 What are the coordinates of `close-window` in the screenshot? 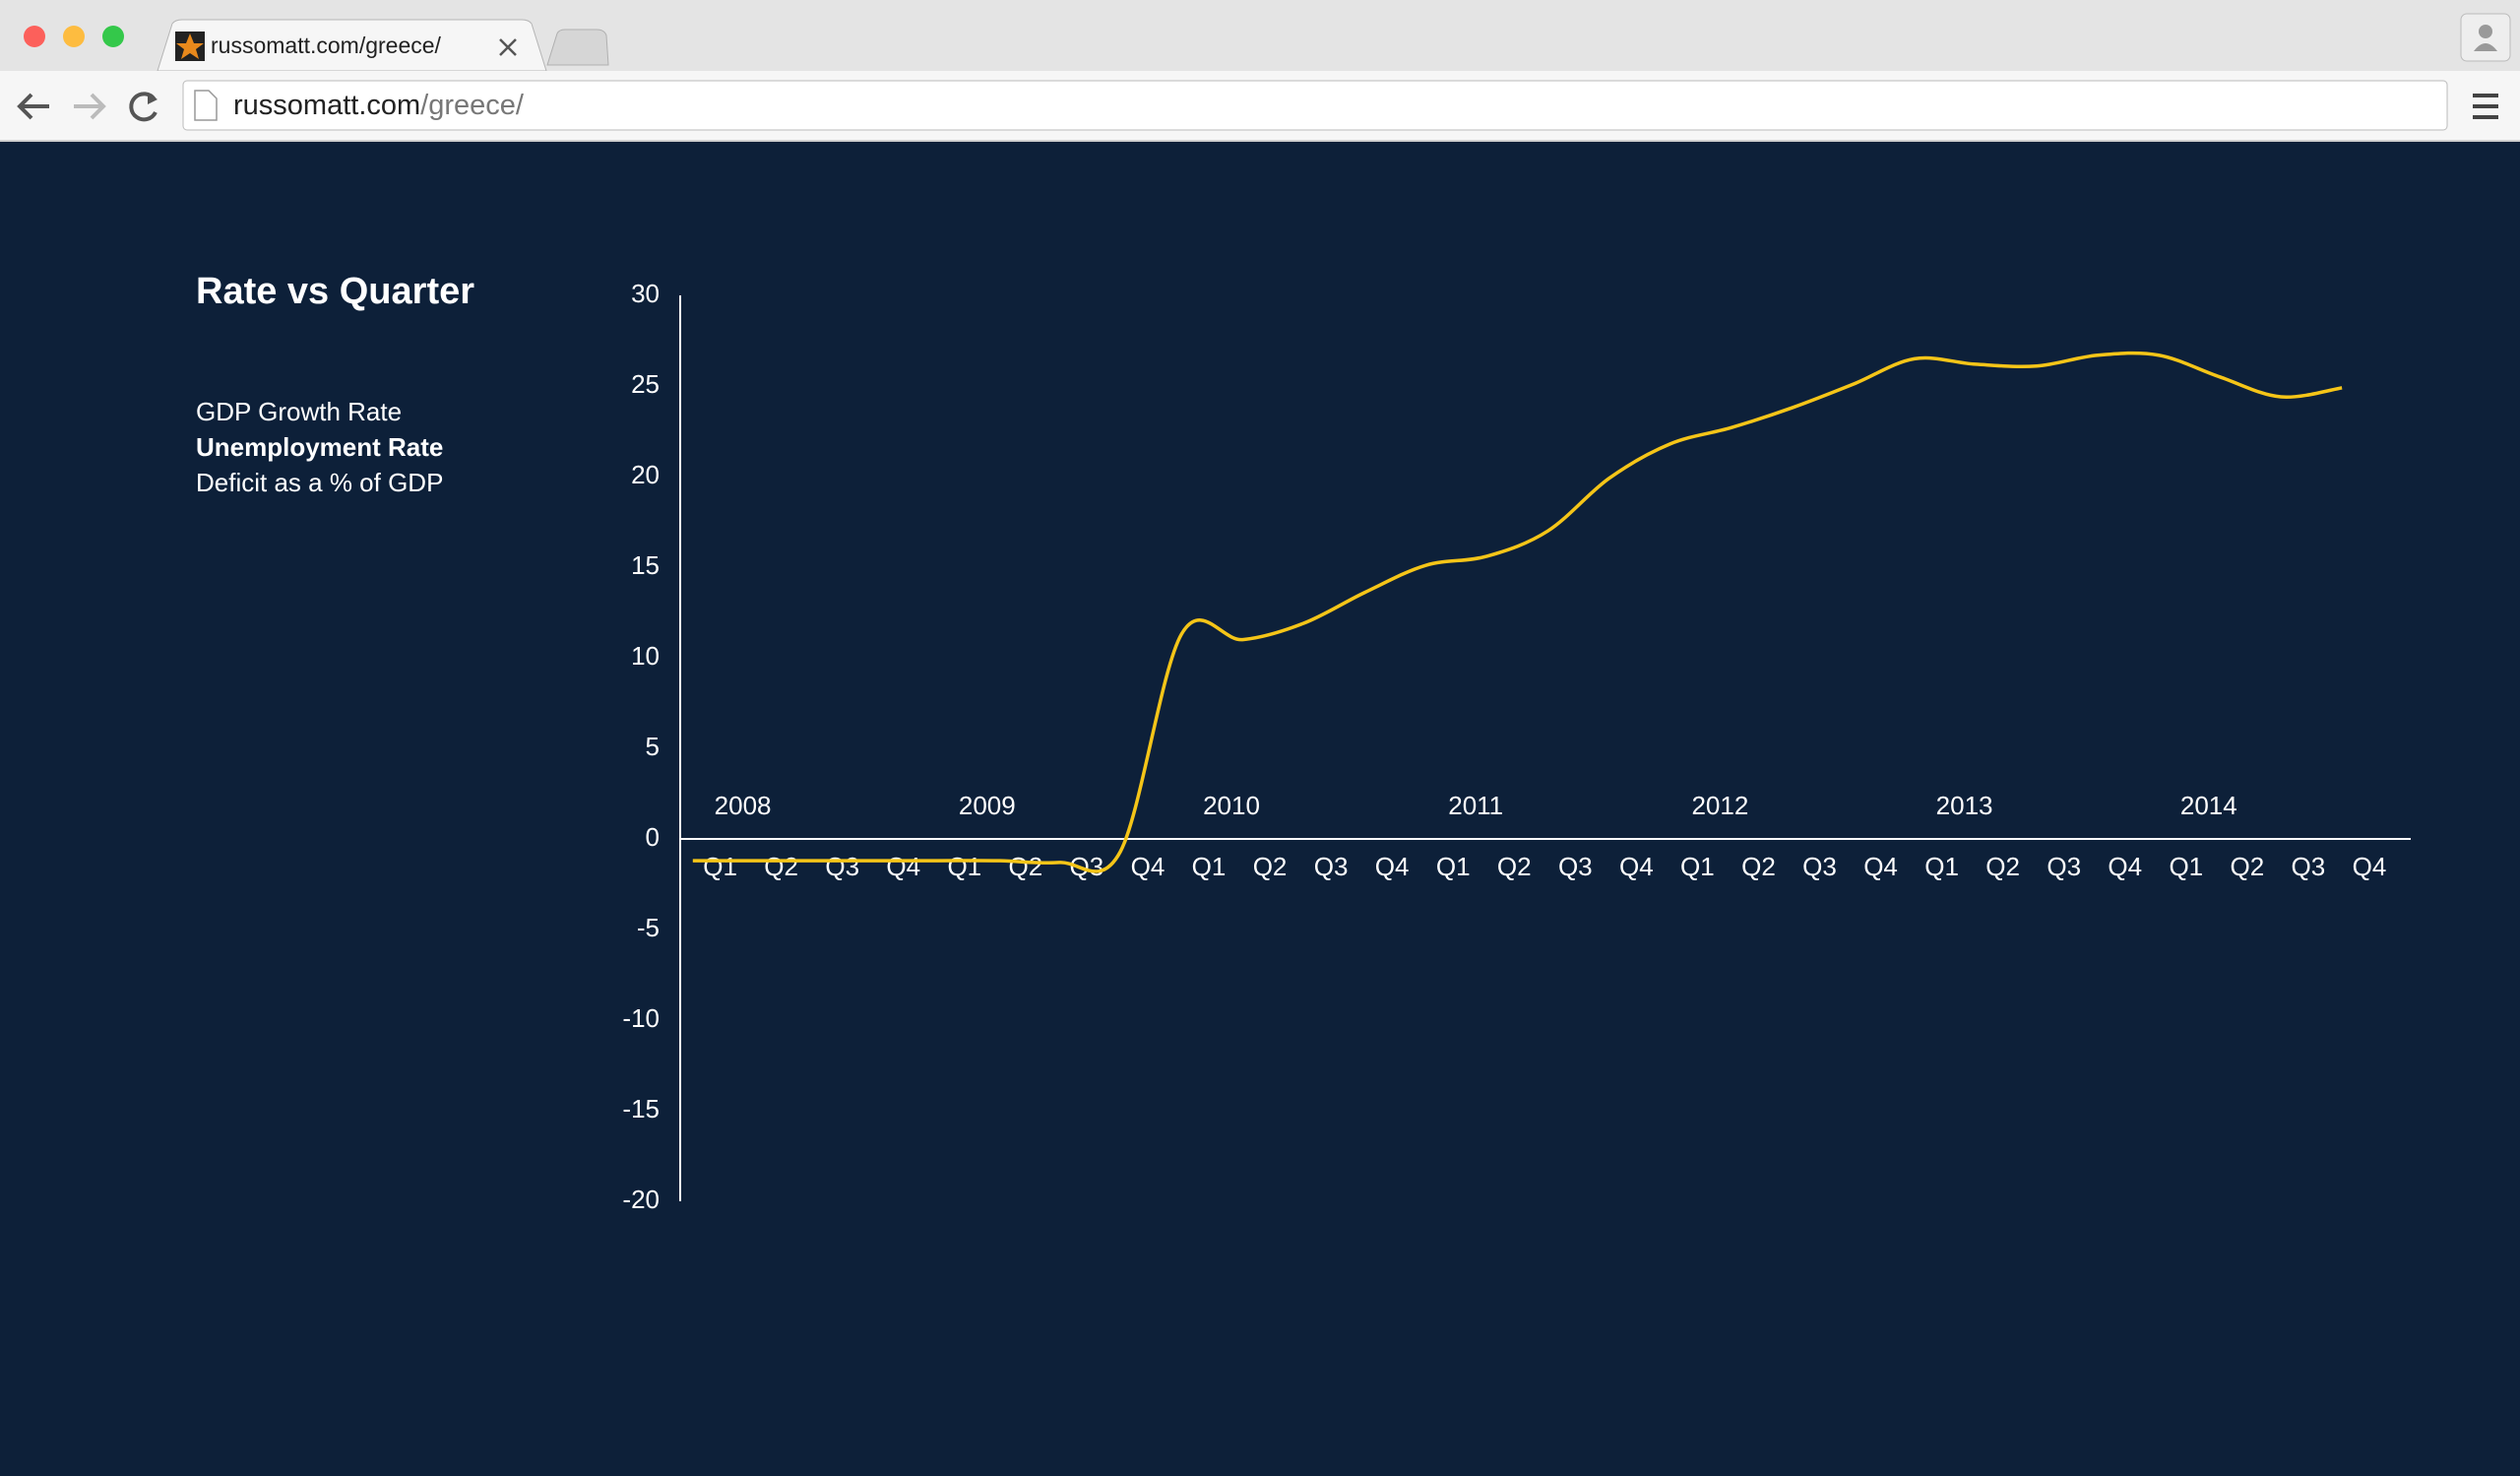 It's located at (34, 36).